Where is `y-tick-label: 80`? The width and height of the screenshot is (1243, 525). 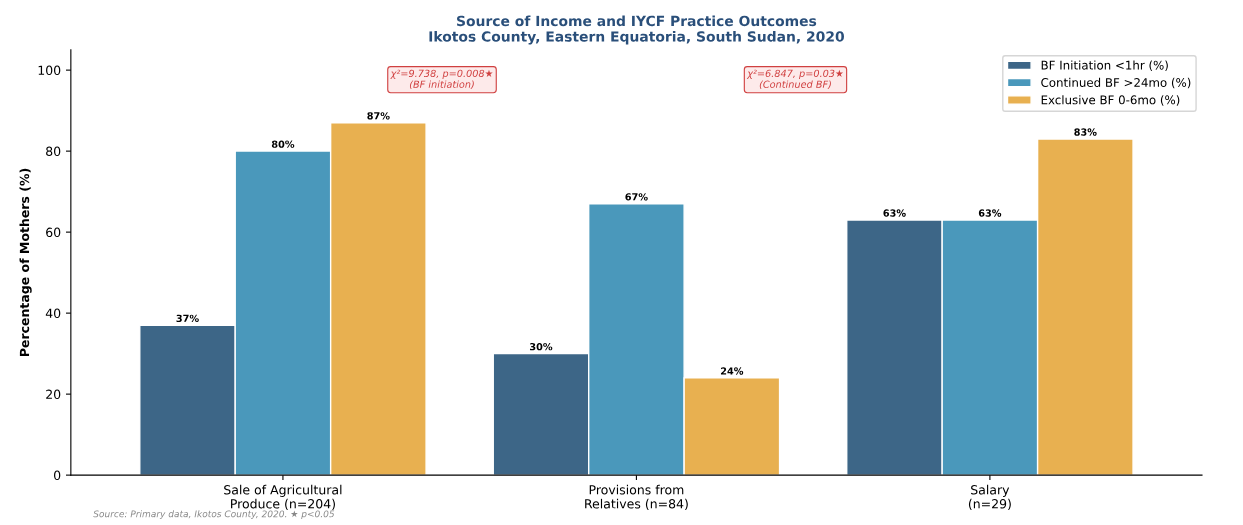 y-tick-label: 80 is located at coordinates (53, 151).